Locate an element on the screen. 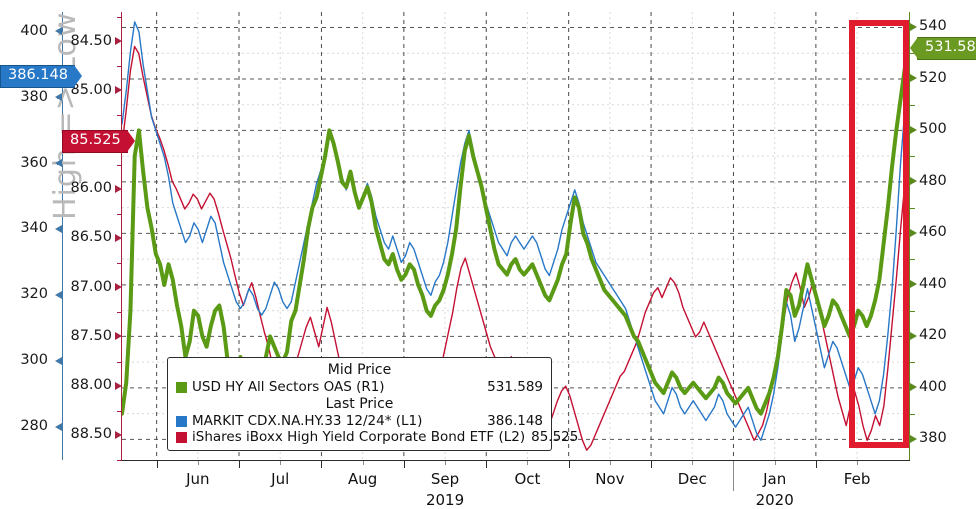 Image resolution: width=976 pixels, height=509 pixels. right-primary-tick-520: 520 is located at coordinates (933, 77).